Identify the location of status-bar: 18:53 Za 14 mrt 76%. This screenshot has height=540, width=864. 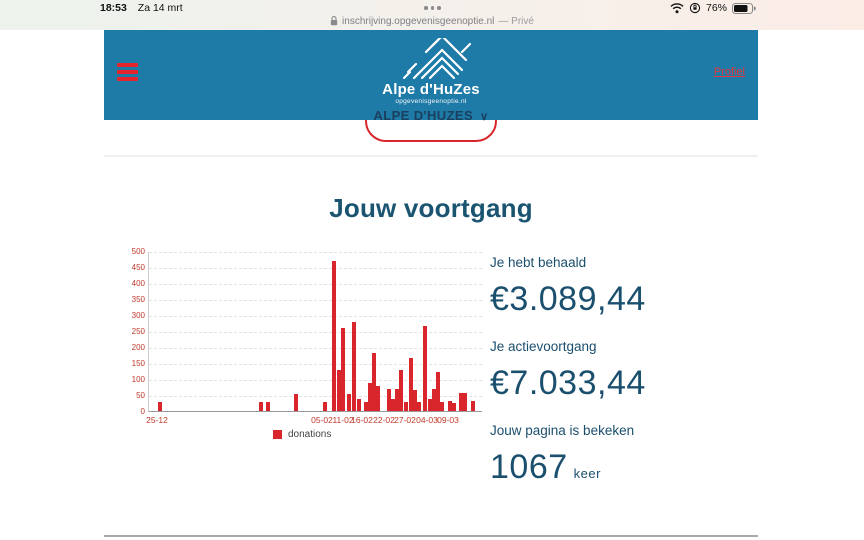
(432, 15).